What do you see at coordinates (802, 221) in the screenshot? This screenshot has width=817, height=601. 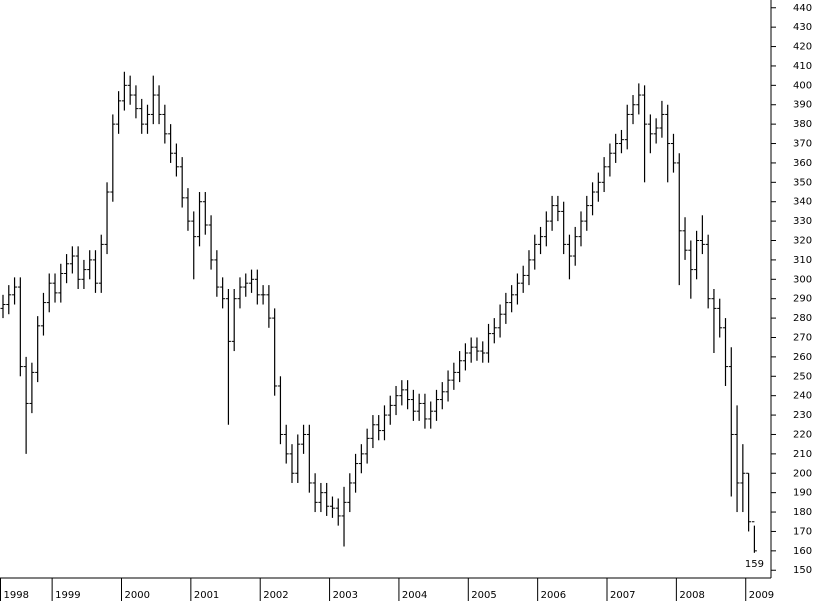 I see `y-tick-label: 330` at bounding box center [802, 221].